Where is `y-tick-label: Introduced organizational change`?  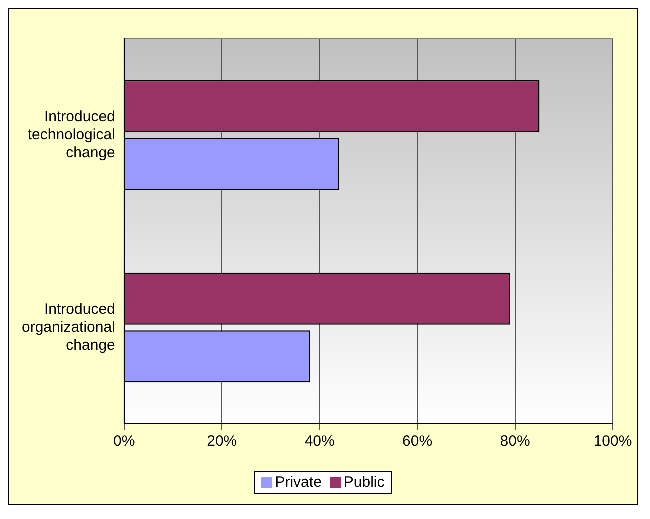
y-tick-label: Introduced organizational change is located at coordinates (69, 327).